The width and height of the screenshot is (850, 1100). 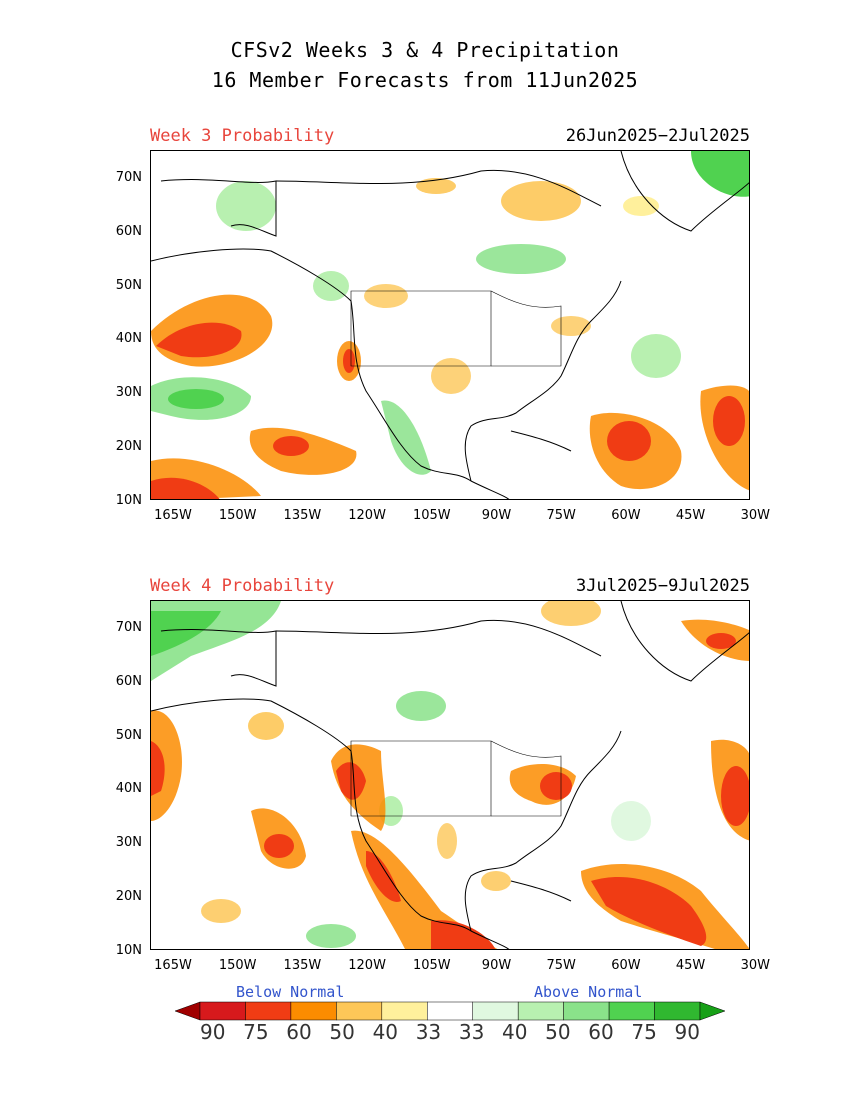 What do you see at coordinates (242, 136) in the screenshot?
I see `week3-label: Week 3 Probability` at bounding box center [242, 136].